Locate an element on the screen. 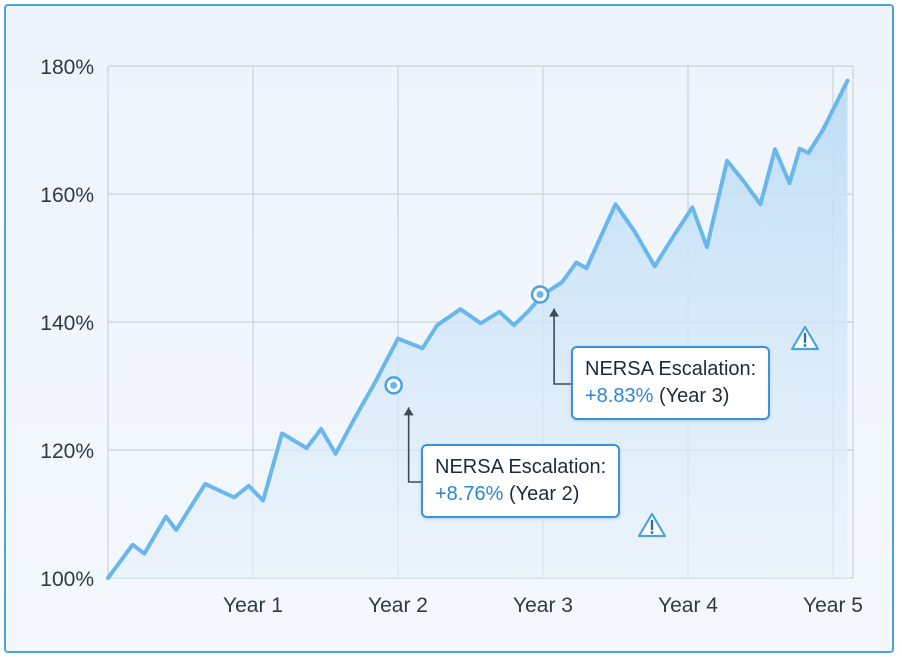  annotation-leaders is located at coordinates (487, 395).